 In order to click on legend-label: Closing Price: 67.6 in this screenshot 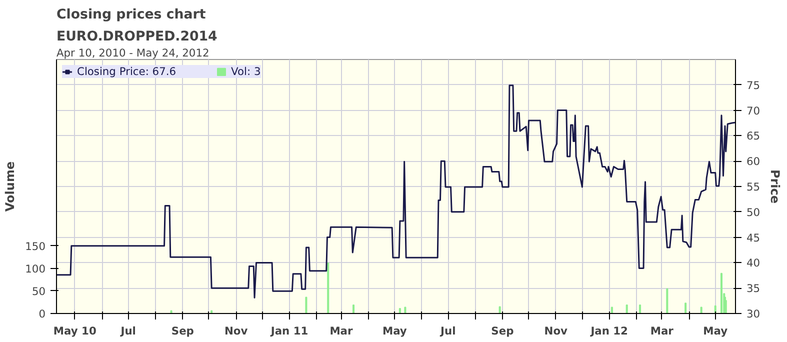, I will do `click(126, 71)`.